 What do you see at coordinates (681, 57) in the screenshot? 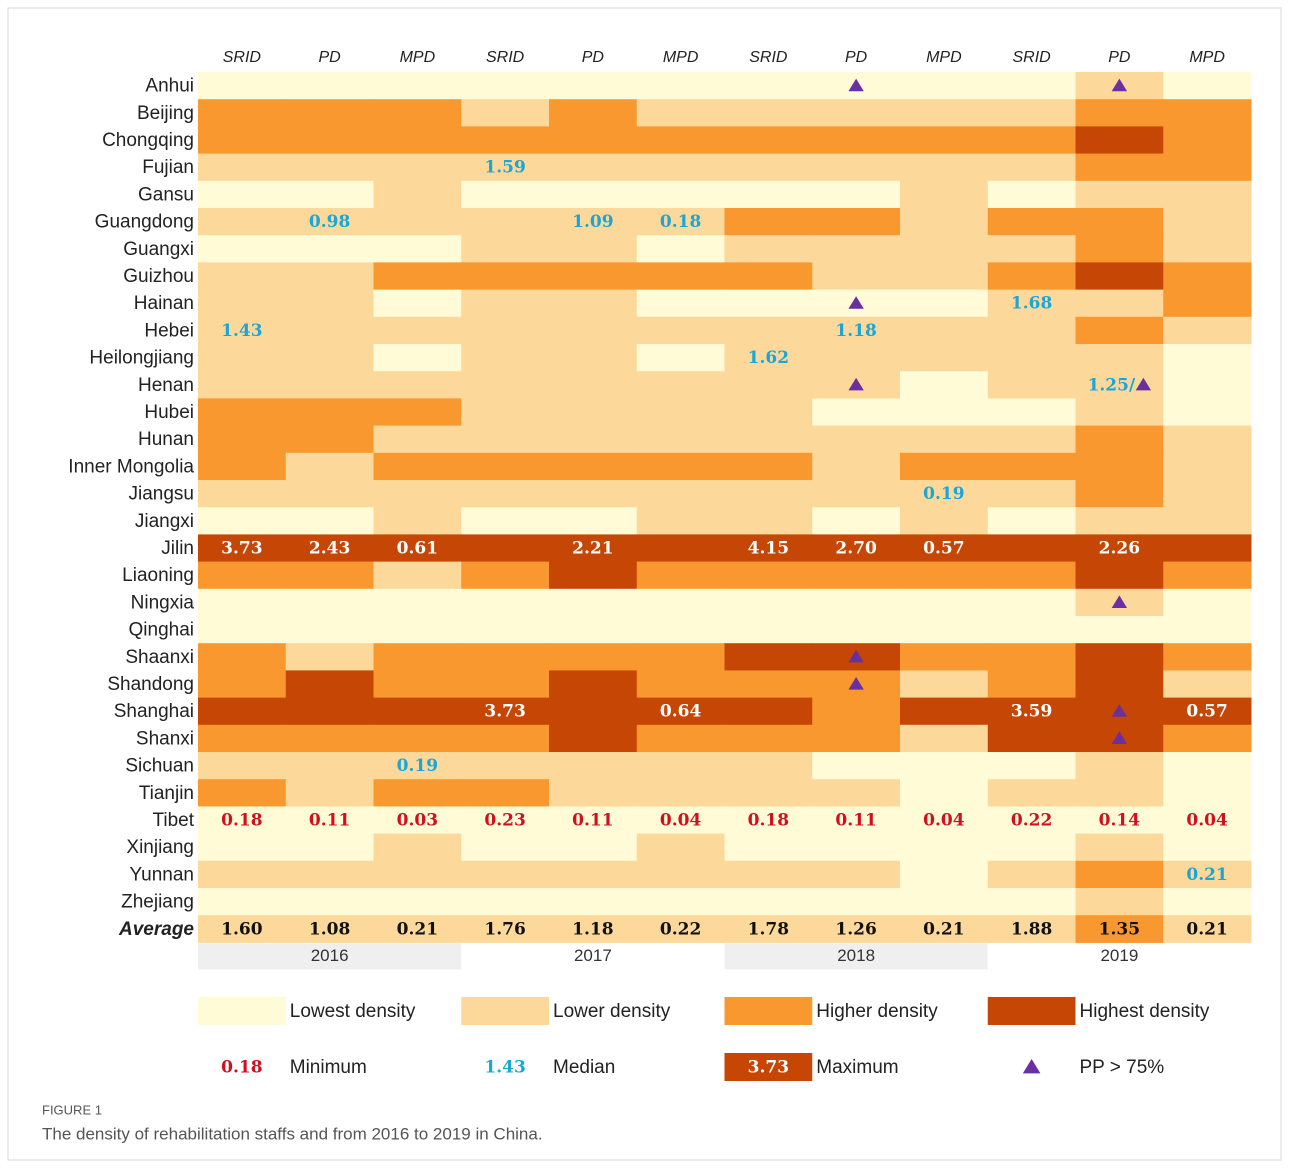
I see `column-header: MPD` at bounding box center [681, 57].